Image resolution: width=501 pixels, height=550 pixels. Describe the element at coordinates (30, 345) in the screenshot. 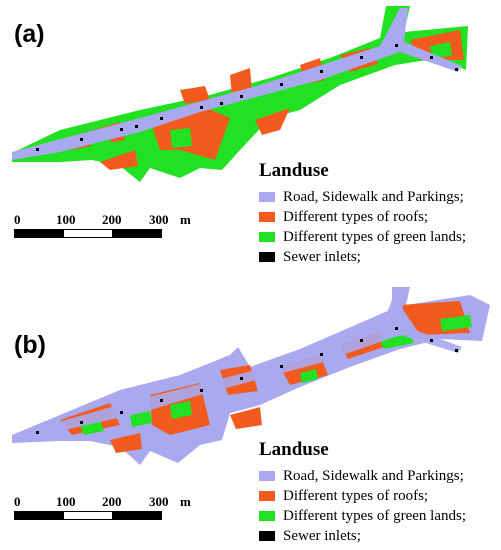

I see `panel-label: (b)` at that location.